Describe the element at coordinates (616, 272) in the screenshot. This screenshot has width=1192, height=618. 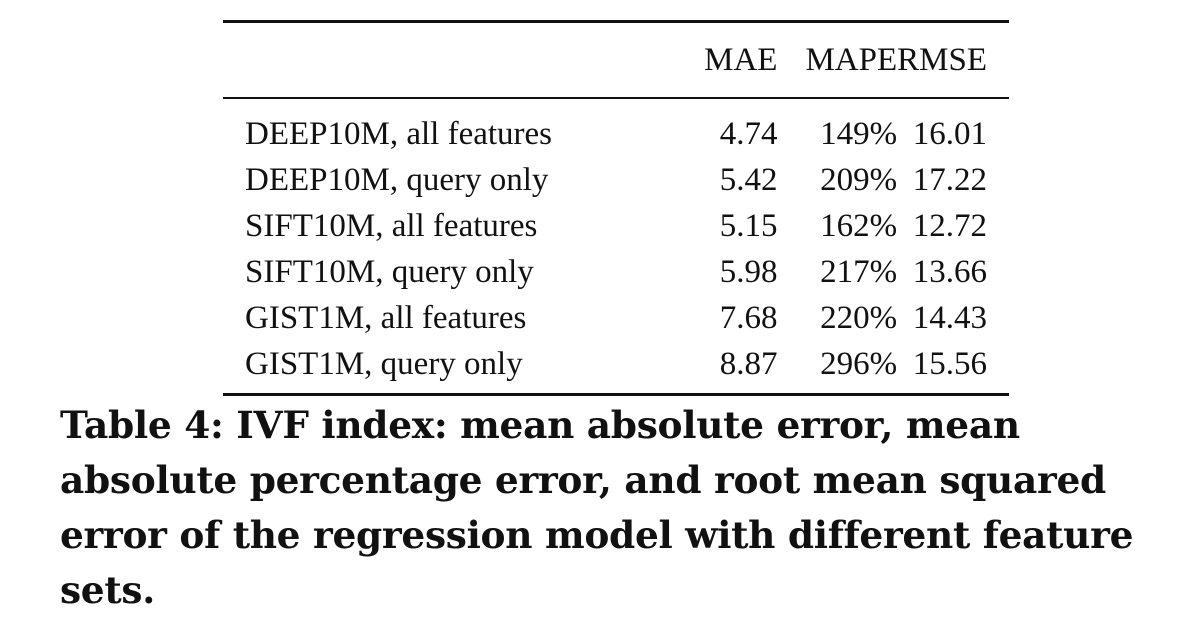
I see `table-row: SIFT10M, query only 5.98 217% 13.66` at that location.